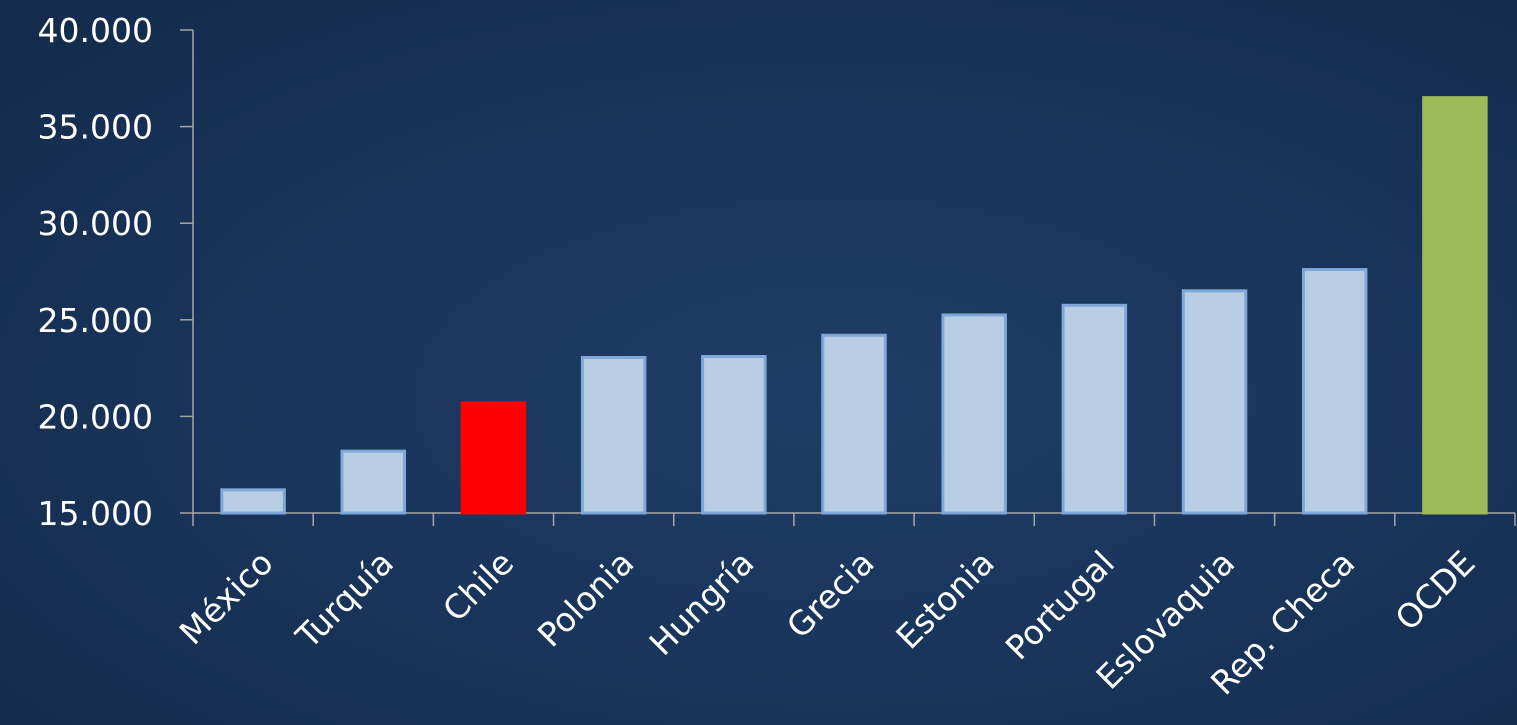 This screenshot has height=725, width=1517. What do you see at coordinates (226, 597) in the screenshot?
I see `x-tick-label: México` at bounding box center [226, 597].